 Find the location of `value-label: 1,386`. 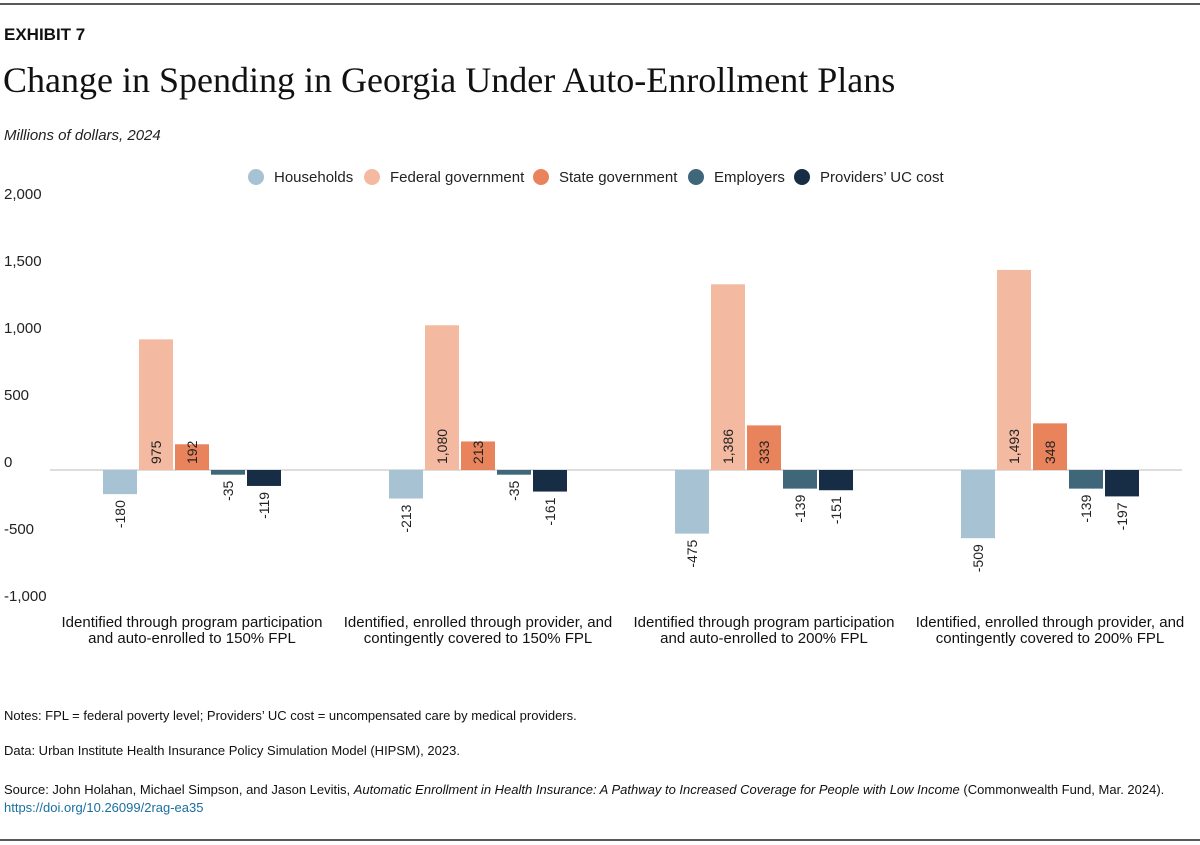

value-label: 1,386 is located at coordinates (728, 446).